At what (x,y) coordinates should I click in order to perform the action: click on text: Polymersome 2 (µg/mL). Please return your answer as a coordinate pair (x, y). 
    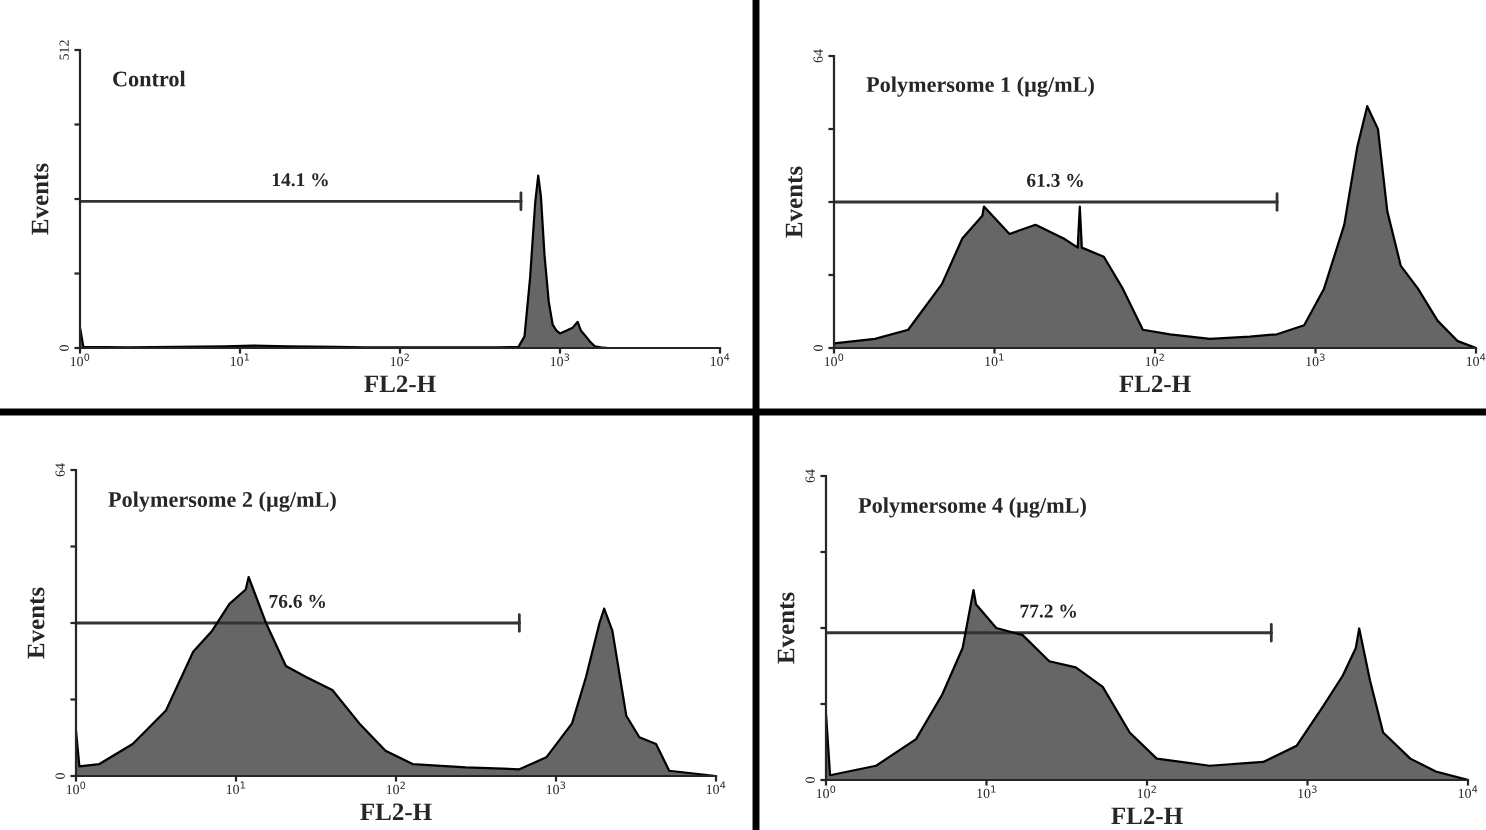
    Looking at the image, I should click on (222, 501).